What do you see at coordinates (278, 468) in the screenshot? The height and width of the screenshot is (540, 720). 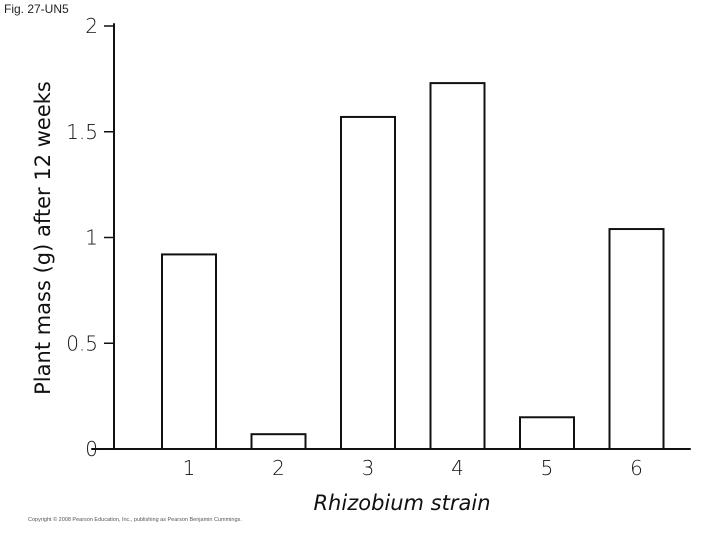 I see `x-tick-label: 2` at bounding box center [278, 468].